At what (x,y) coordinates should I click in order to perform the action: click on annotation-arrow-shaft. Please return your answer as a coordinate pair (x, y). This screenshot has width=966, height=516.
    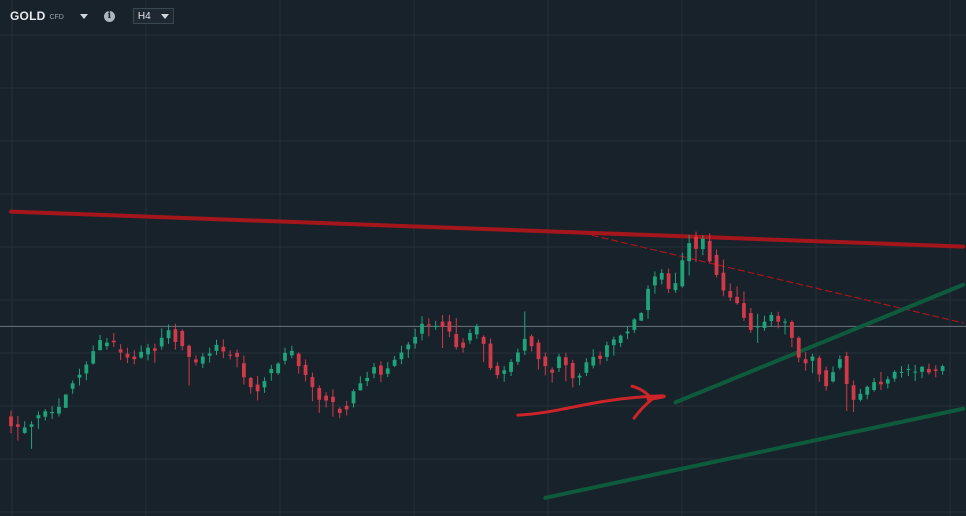
    Looking at the image, I should click on (591, 405).